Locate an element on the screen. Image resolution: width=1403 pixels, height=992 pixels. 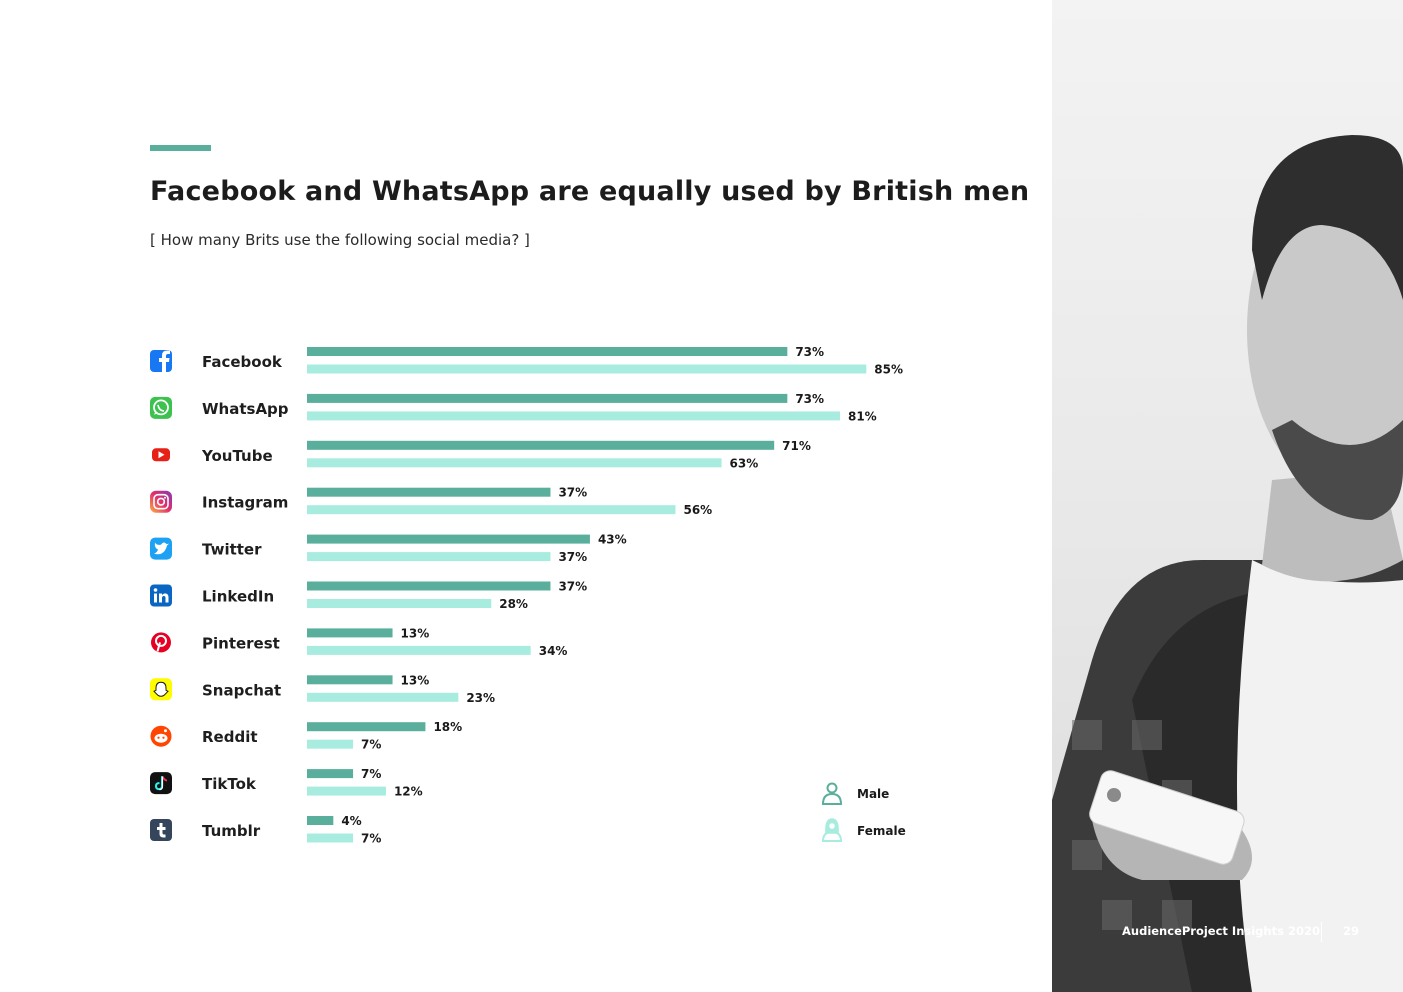
male-value-label-instagram: 37% is located at coordinates (572, 493).